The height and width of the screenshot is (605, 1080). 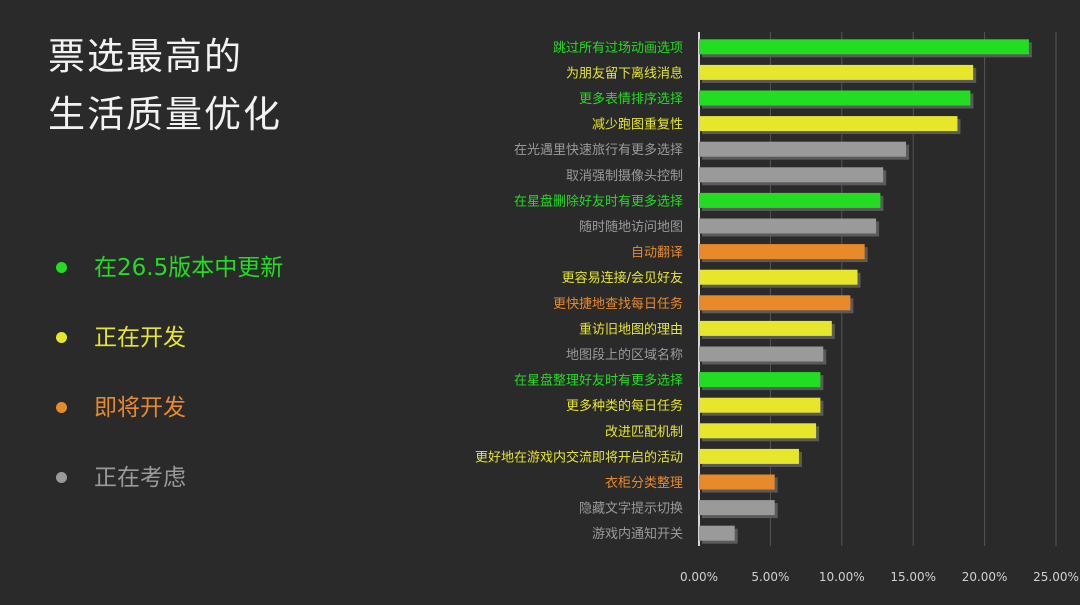 I want to click on x-tick-label: 20.00%, so click(x=985, y=577).